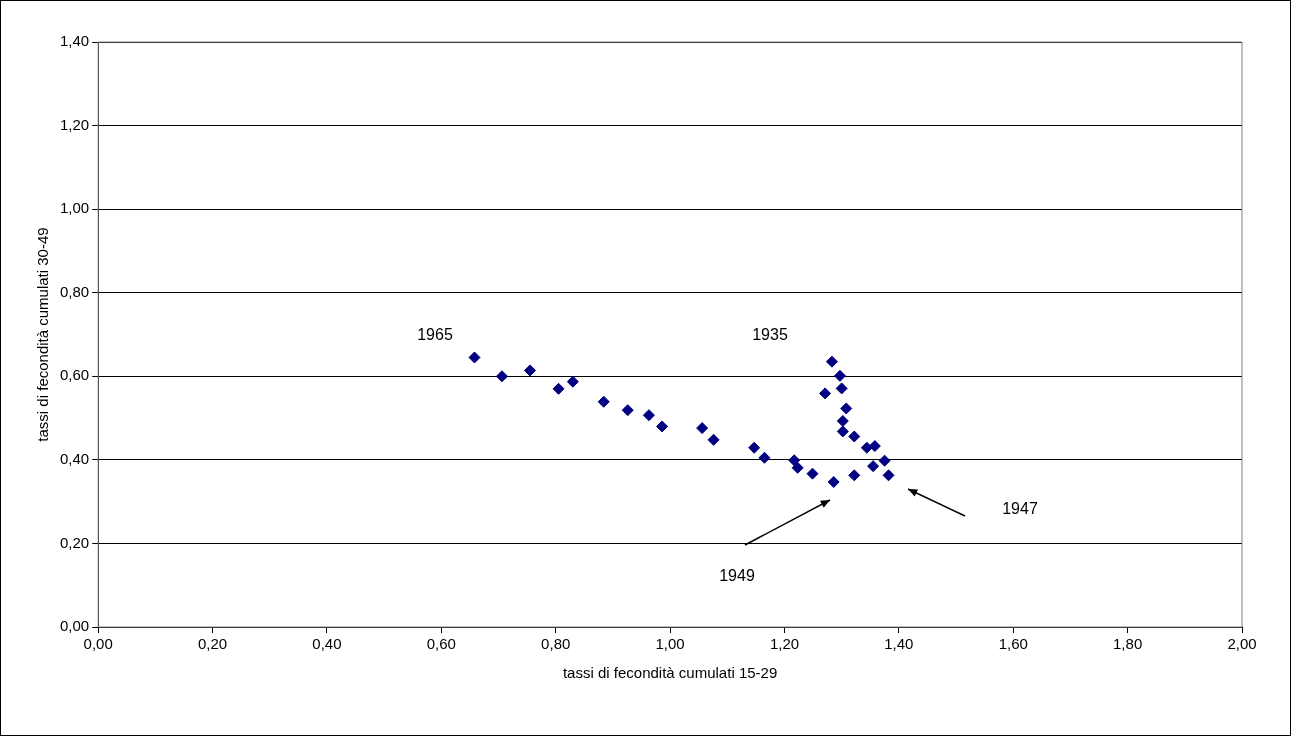 This screenshot has width=1291, height=736. Describe the element at coordinates (441, 644) in the screenshot. I see `x-tick-label: 0,60` at that location.